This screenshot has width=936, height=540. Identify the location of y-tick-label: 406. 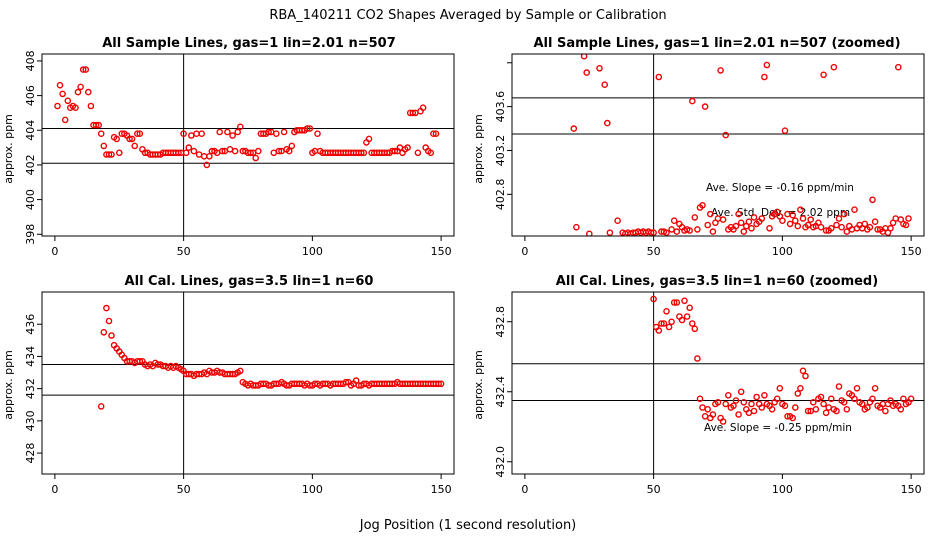
(30, 95).